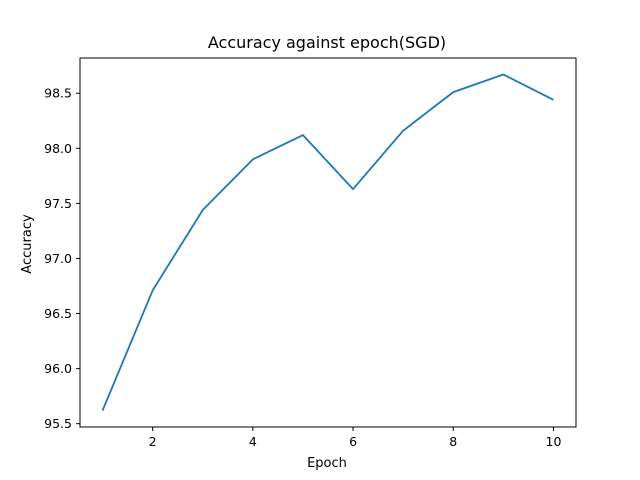 The image size is (640, 480). What do you see at coordinates (58, 368) in the screenshot?
I see `y-tick-label-1: 96.0` at bounding box center [58, 368].